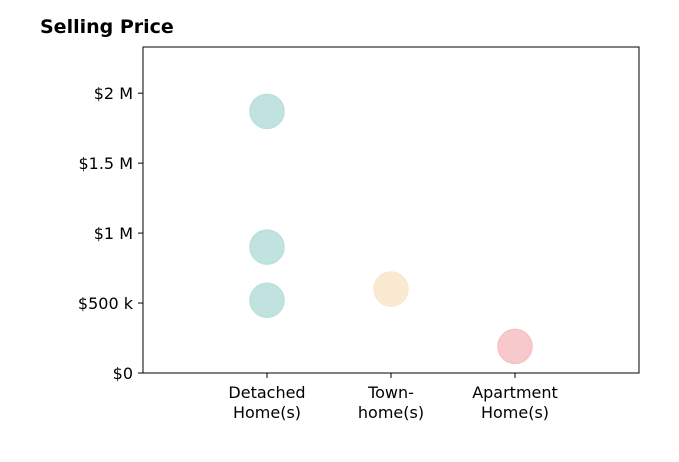 Image resolution: width=679 pixels, height=462 pixels. I want to click on y-tick-label-0: $0, so click(123, 373).